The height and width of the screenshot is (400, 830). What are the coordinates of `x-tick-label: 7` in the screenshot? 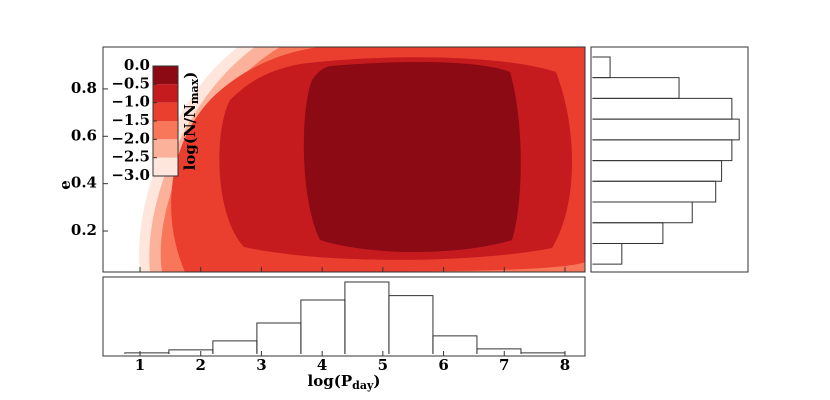 It's located at (504, 365).